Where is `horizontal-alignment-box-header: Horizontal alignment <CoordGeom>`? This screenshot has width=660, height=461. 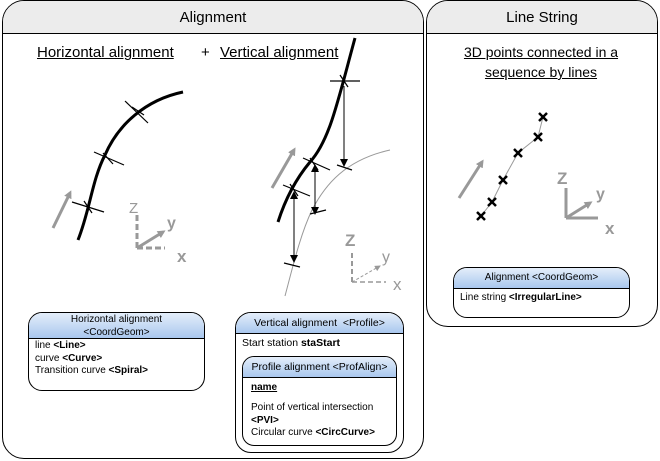
horizontal-alignment-box-header: Horizontal alignment <CoordGeom> is located at coordinates (116, 326).